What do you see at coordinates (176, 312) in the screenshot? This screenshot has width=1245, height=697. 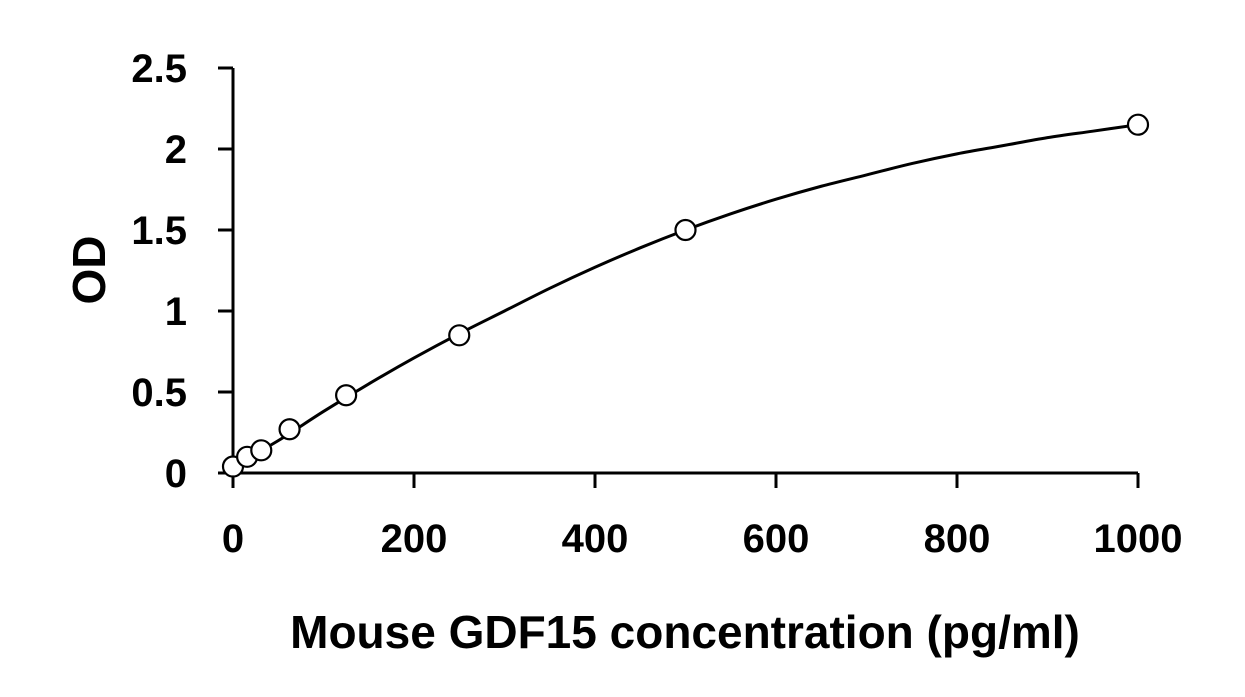 I see `y-tick-label: 1` at bounding box center [176, 312].